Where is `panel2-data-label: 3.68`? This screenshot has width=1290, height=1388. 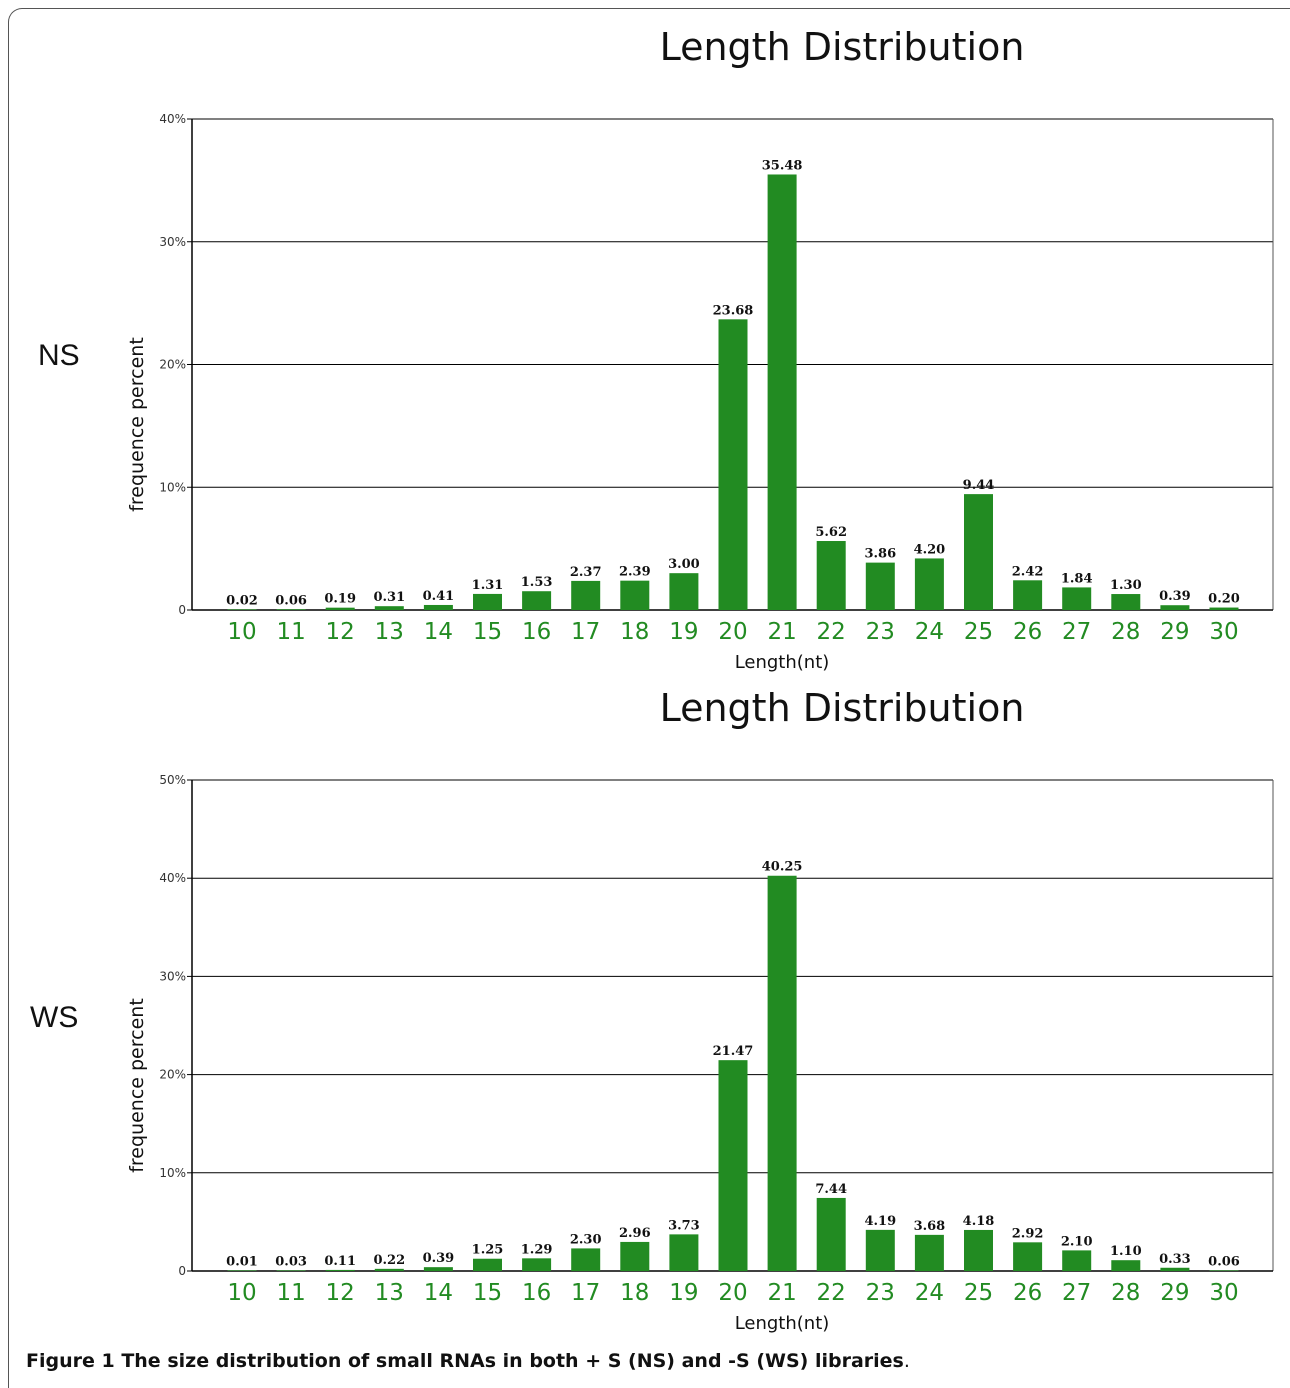
panel2-data-label: 3.68 is located at coordinates (930, 1226).